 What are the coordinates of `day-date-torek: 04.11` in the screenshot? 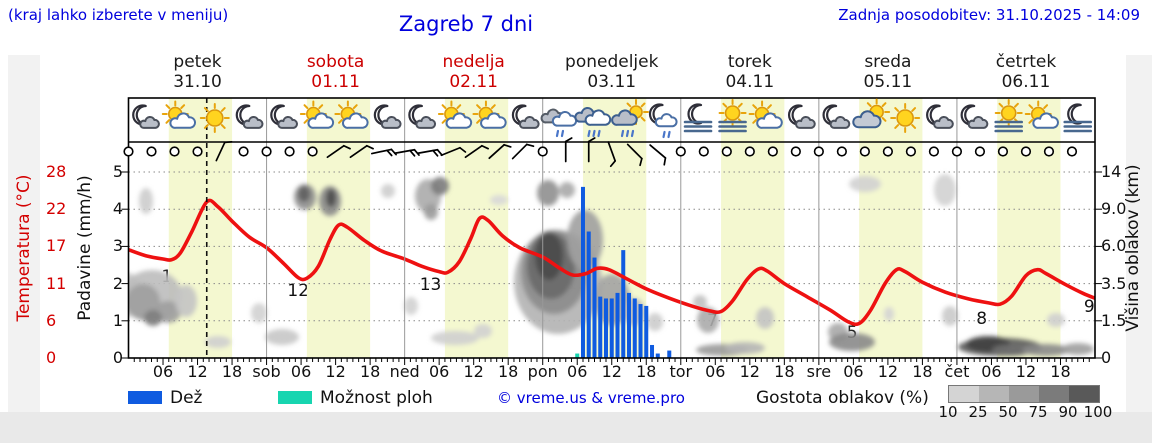 It's located at (750, 82).